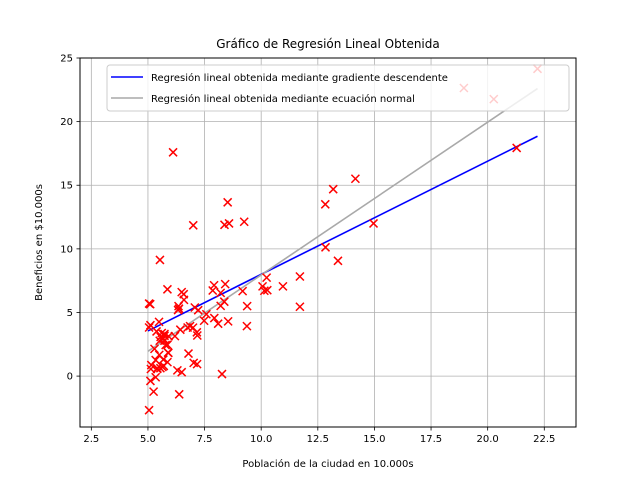 The width and height of the screenshot is (640, 480). Describe the element at coordinates (66, 59) in the screenshot. I see `y-tick-label: 25` at that location.